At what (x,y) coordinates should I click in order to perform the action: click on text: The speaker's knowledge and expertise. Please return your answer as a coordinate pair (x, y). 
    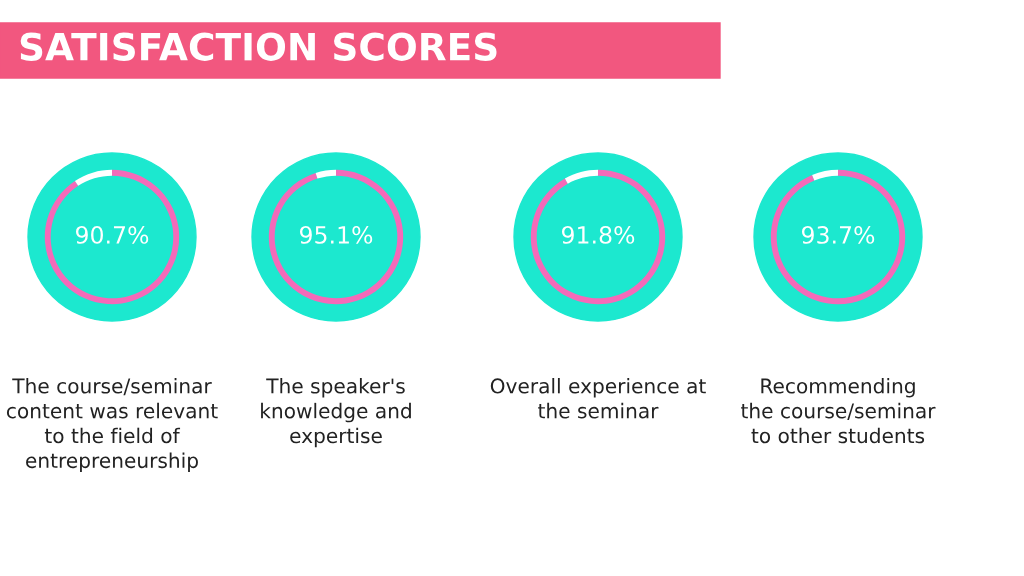
    Looking at the image, I should click on (336, 413).